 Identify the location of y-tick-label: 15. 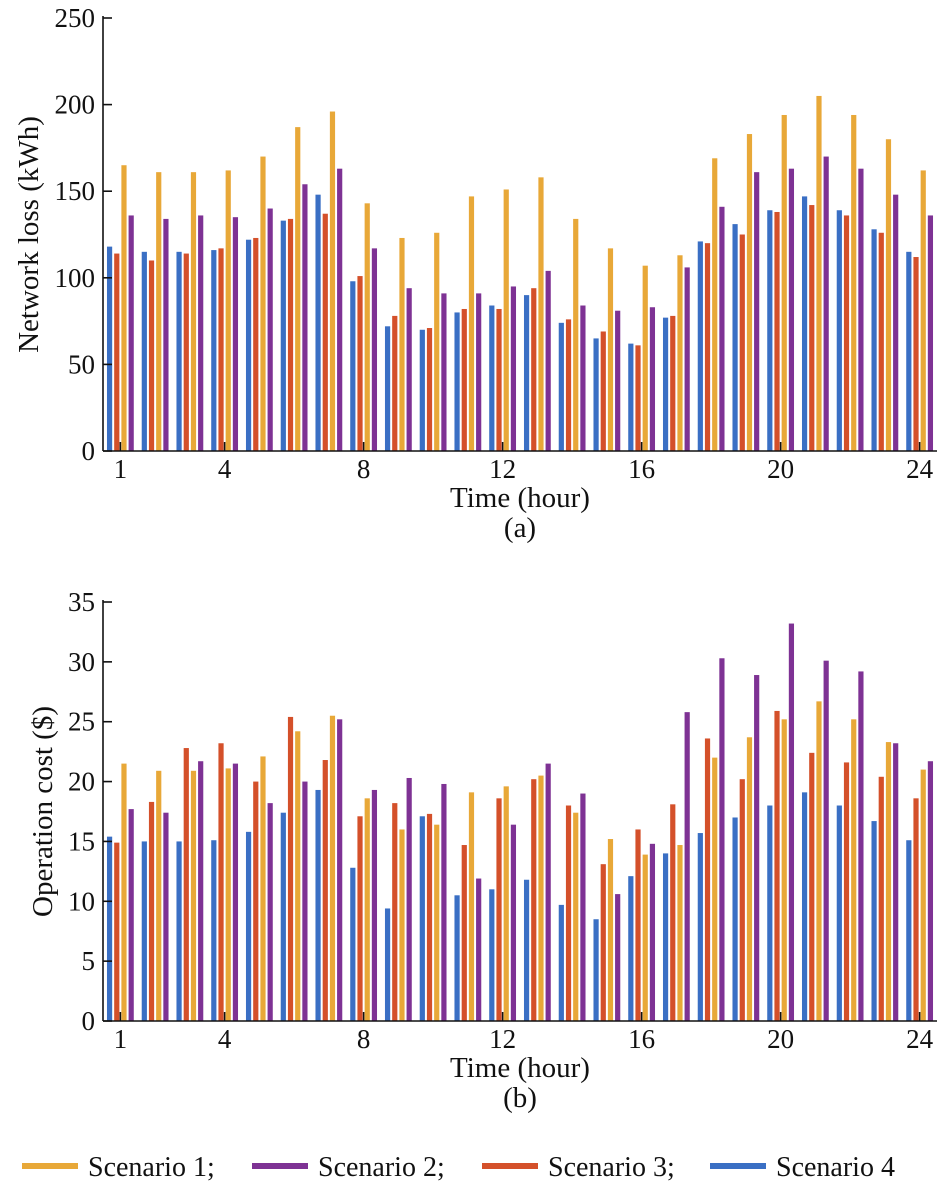
(81, 841).